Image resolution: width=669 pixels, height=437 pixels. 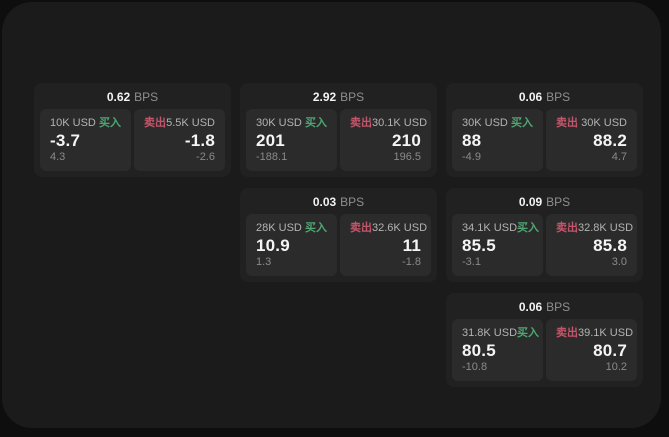 I want to click on buy-quote-tile: 34.1K USD 买入 85.5 -3.1, so click(x=497, y=245).